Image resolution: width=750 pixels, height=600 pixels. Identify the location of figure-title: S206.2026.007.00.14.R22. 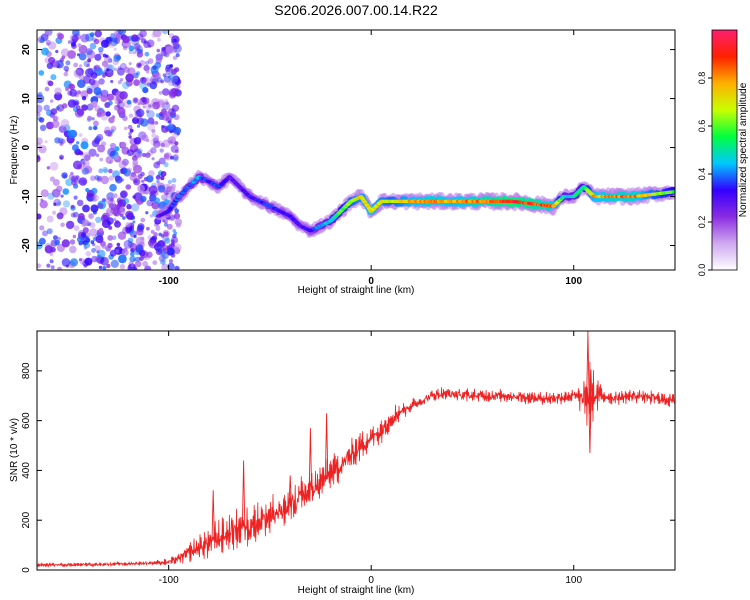
(356, 10).